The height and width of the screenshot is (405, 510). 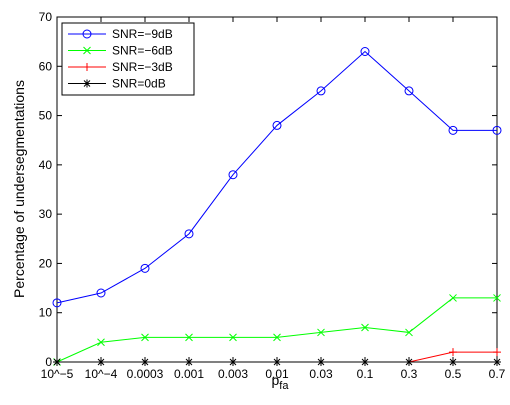 What do you see at coordinates (142, 34) in the screenshot?
I see `legend-label: SNR=−9dB` at bounding box center [142, 34].